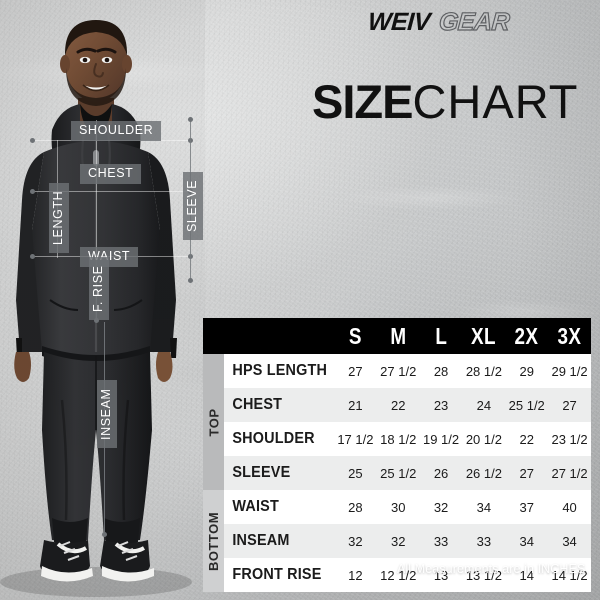 The height and width of the screenshot is (600, 600). What do you see at coordinates (99, 288) in the screenshot?
I see `label-front-rise: F. RISE` at bounding box center [99, 288].